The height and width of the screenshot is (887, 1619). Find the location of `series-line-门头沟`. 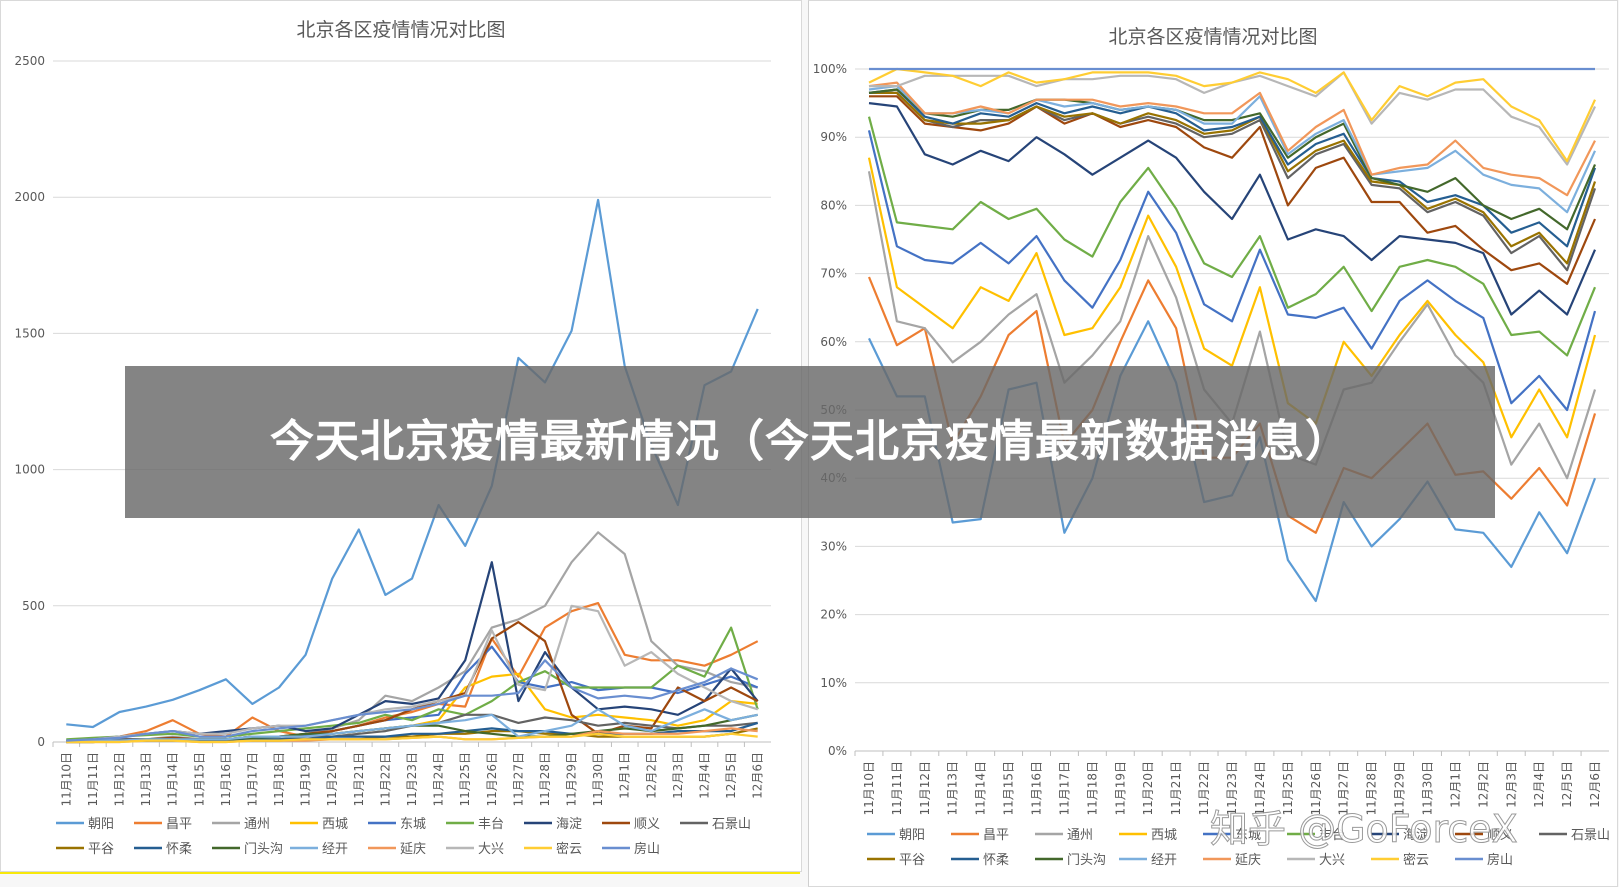

series-line-门头沟 is located at coordinates (1232, 159).